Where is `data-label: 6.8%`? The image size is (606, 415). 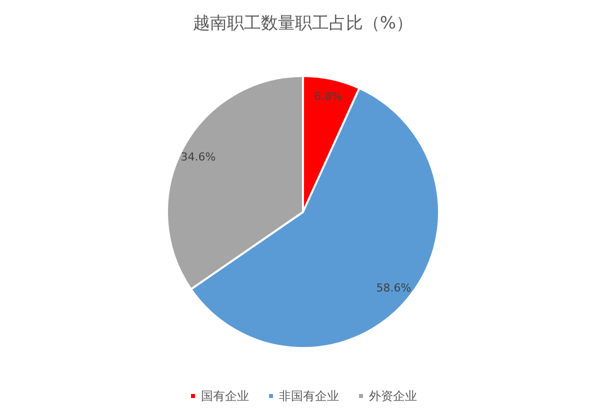 data-label: 6.8% is located at coordinates (328, 96).